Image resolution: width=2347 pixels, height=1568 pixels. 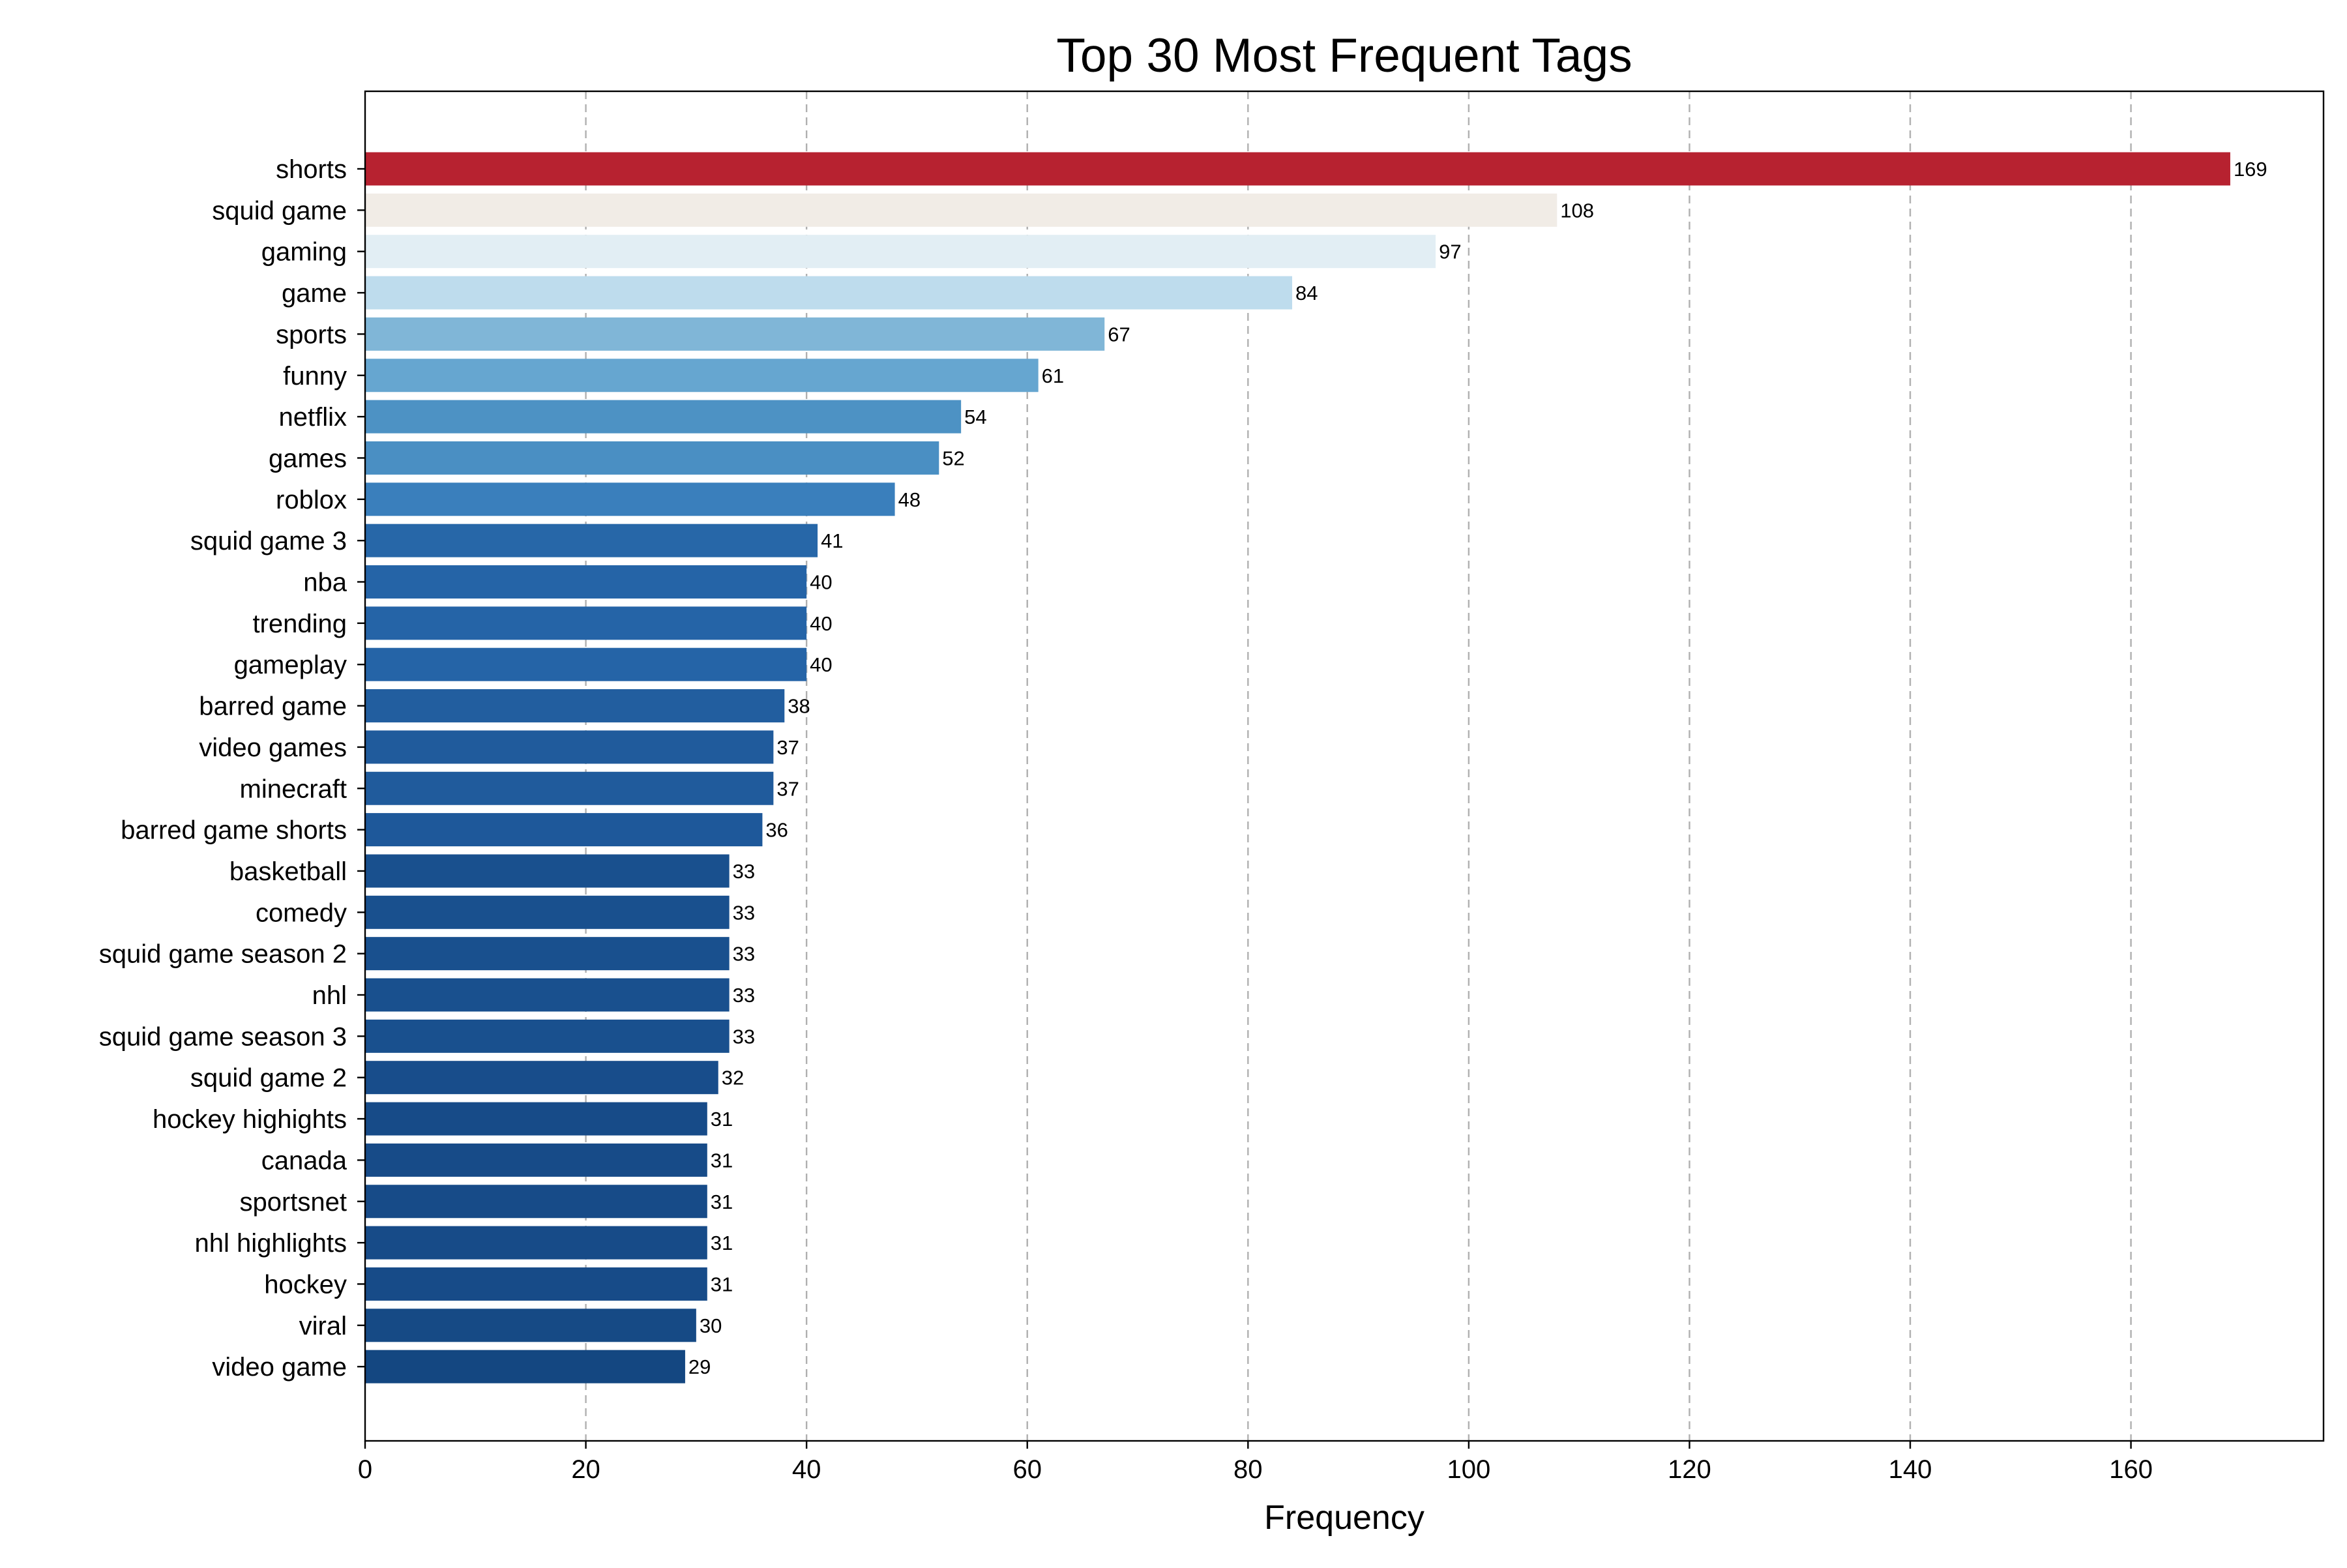 I want to click on y-tick-label-13: barred game, so click(x=273, y=707).